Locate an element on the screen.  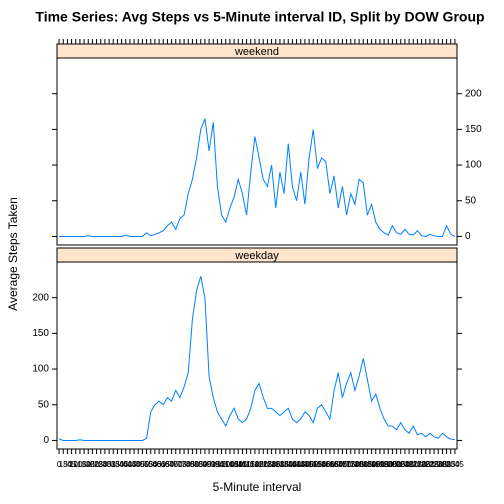
x-tick-label: 845 is located at coordinates (205, 464).